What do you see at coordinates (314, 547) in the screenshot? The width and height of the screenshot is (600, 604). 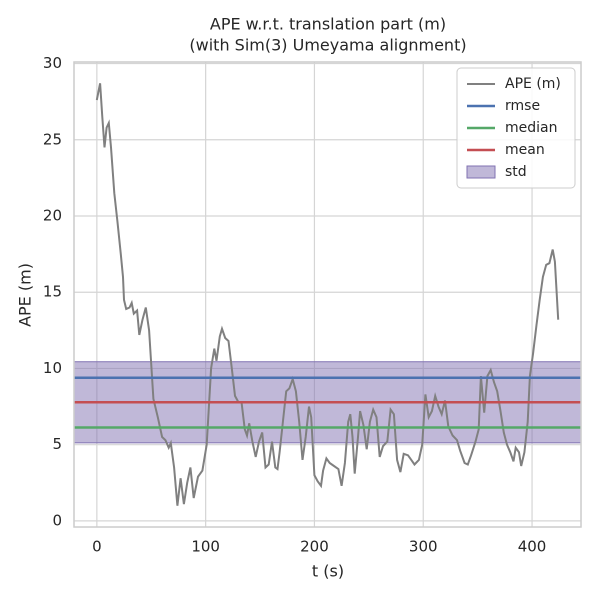 I see `x-tick-label: 200` at bounding box center [314, 547].